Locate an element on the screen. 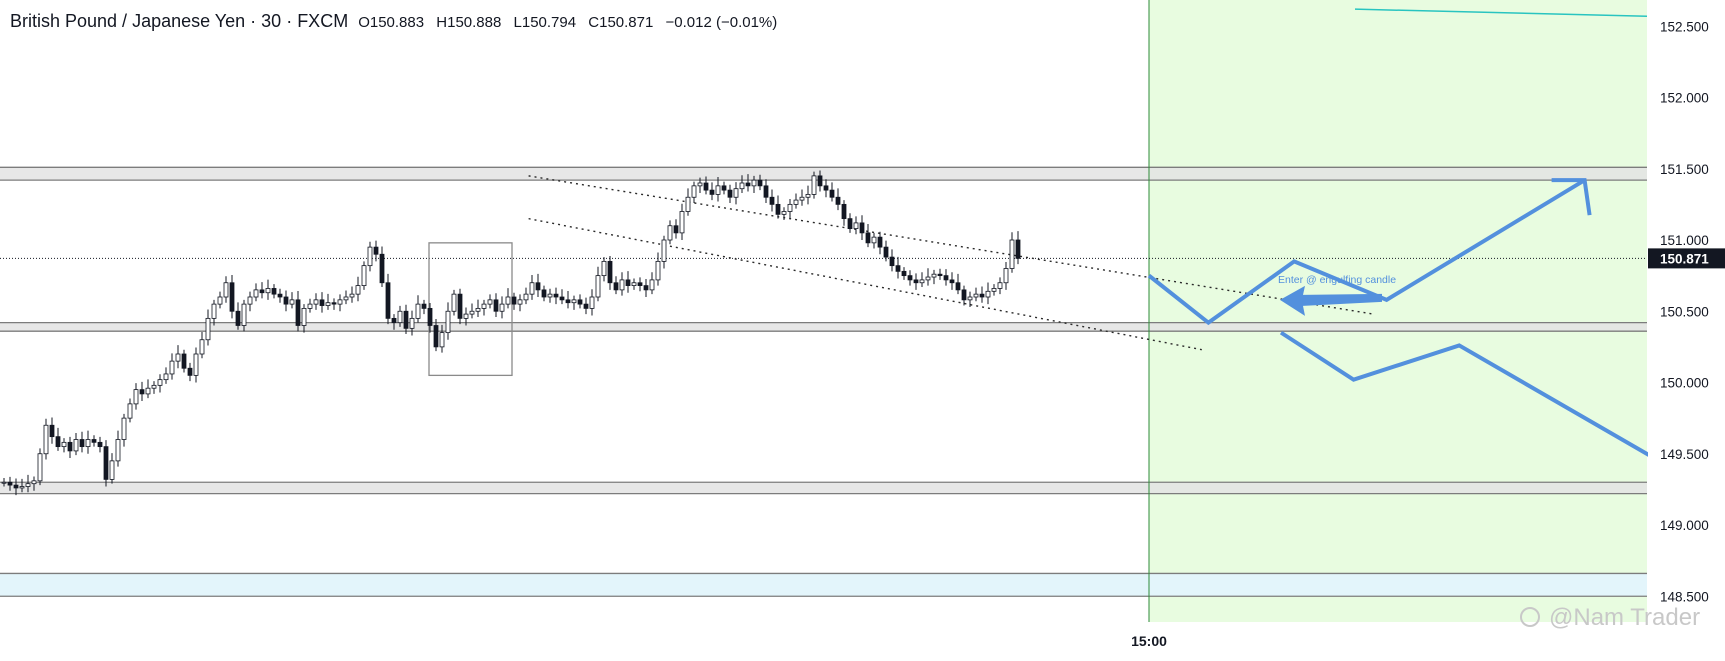  y-tick-label-6: 149.500 is located at coordinates (1684, 454).